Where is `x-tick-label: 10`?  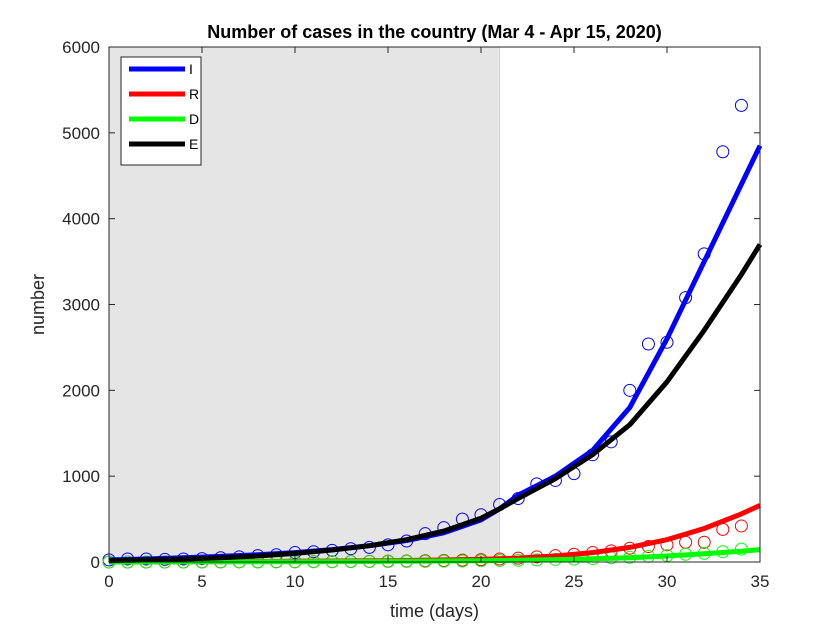 x-tick-label: 10 is located at coordinates (295, 581).